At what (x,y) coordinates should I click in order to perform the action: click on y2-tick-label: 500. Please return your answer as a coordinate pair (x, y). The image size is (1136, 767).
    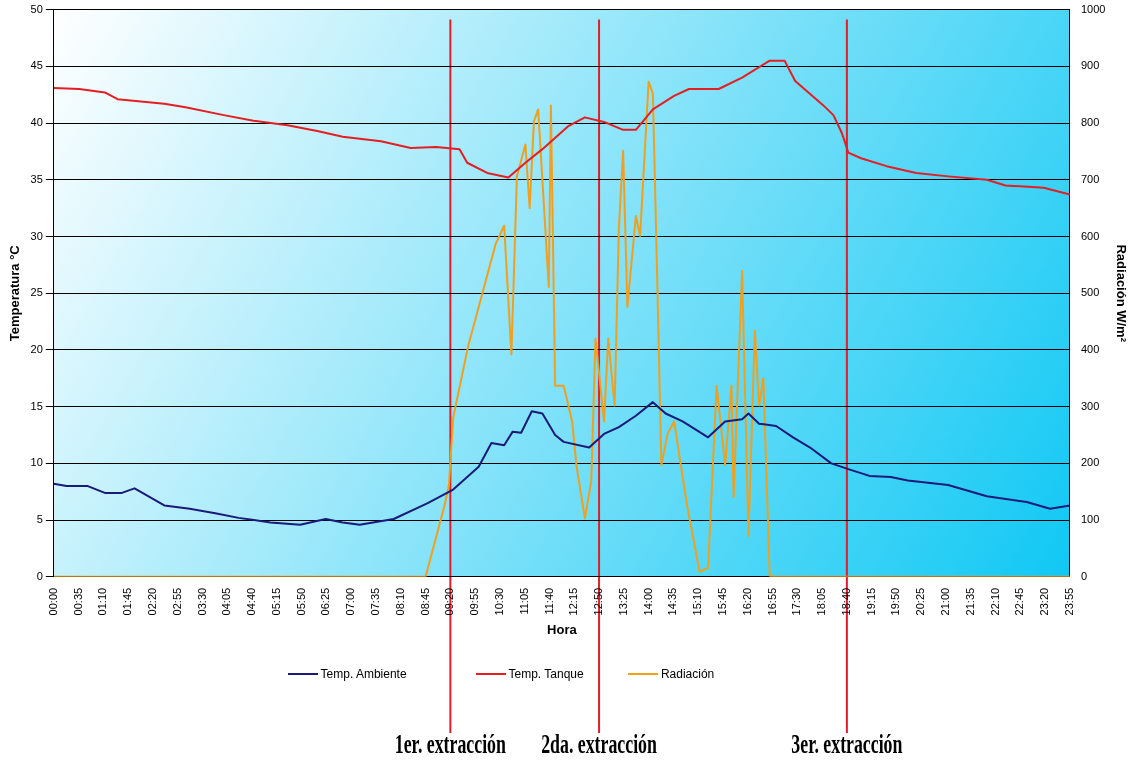
    Looking at the image, I should click on (1090, 292).